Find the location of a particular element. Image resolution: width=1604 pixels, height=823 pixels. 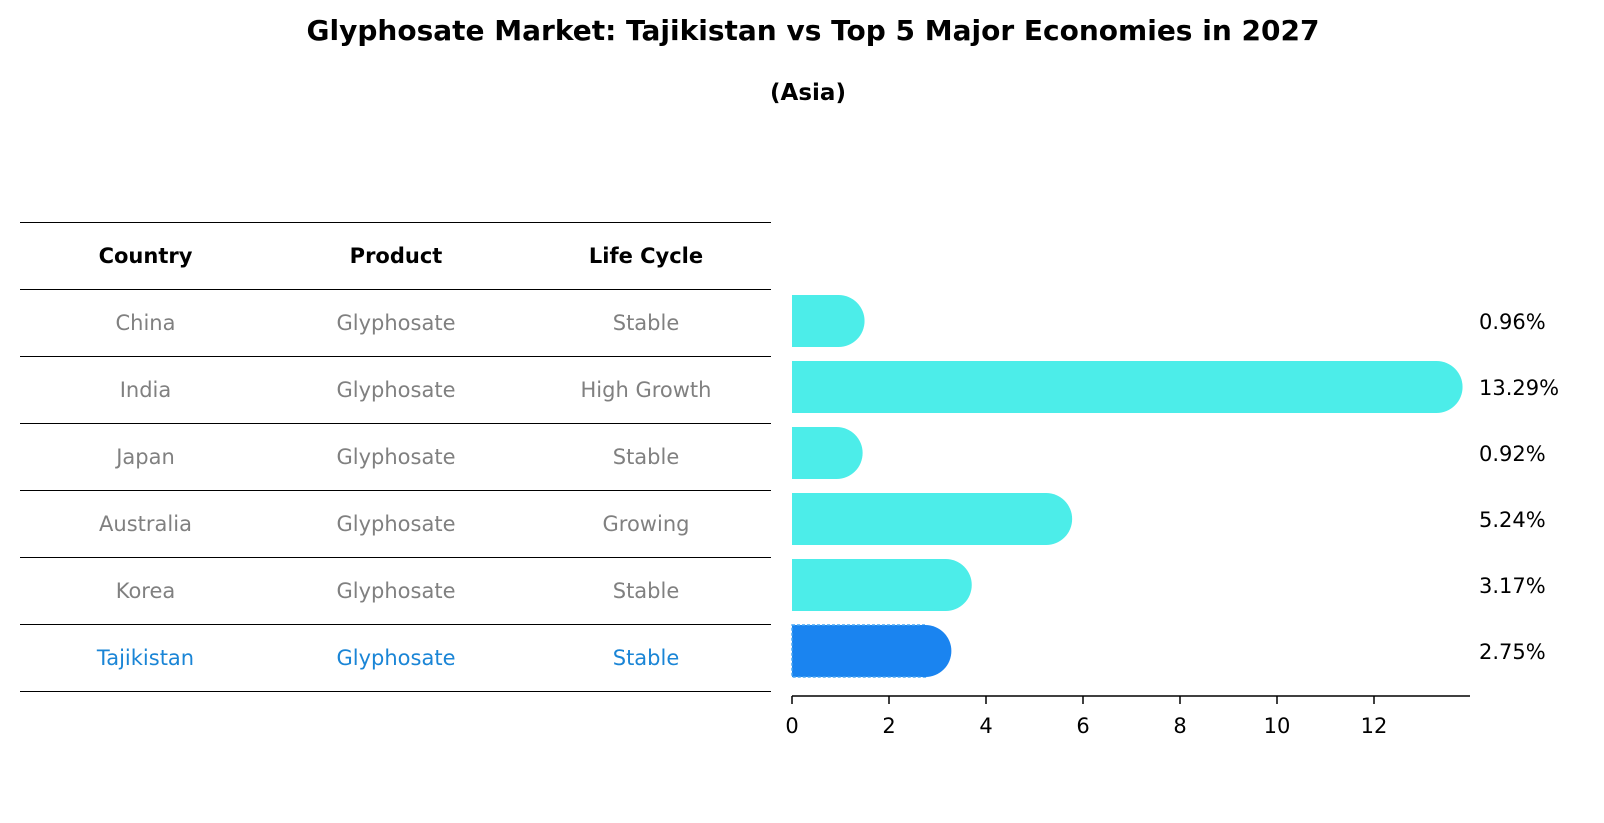

x-tick-label: 0 is located at coordinates (791, 726).